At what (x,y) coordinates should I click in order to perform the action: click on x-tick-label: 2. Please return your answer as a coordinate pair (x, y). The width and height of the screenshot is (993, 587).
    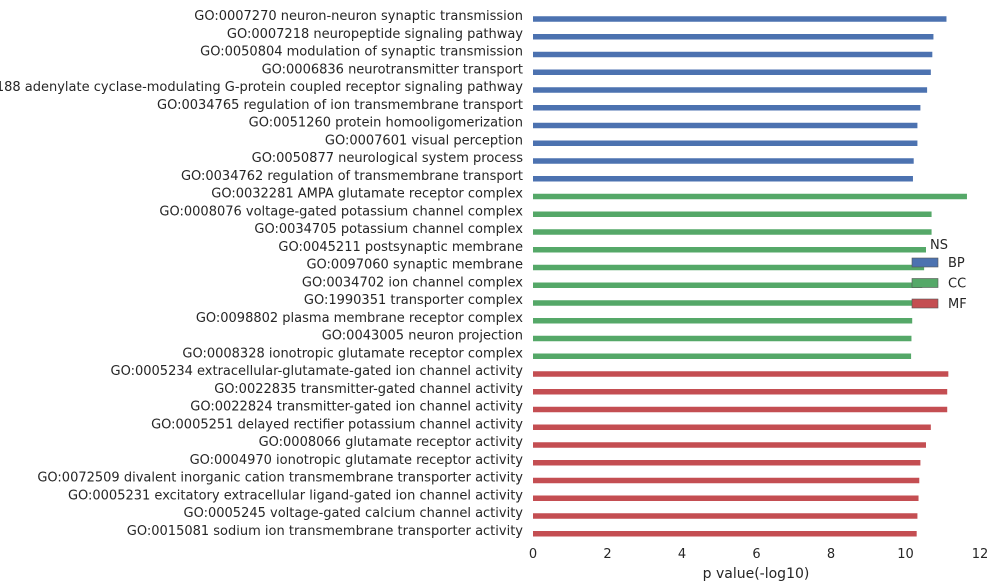
    Looking at the image, I should click on (607, 554).